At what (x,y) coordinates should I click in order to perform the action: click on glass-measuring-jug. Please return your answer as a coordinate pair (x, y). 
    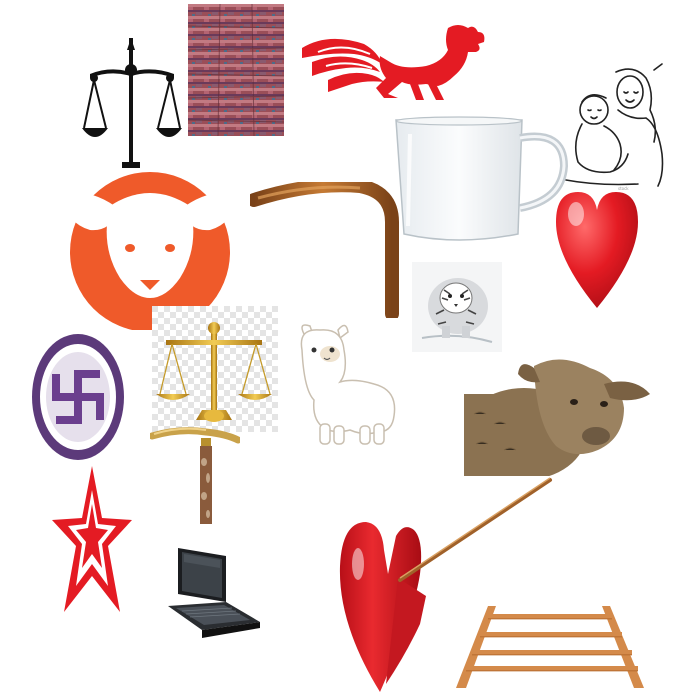
    Looking at the image, I should click on (481, 179).